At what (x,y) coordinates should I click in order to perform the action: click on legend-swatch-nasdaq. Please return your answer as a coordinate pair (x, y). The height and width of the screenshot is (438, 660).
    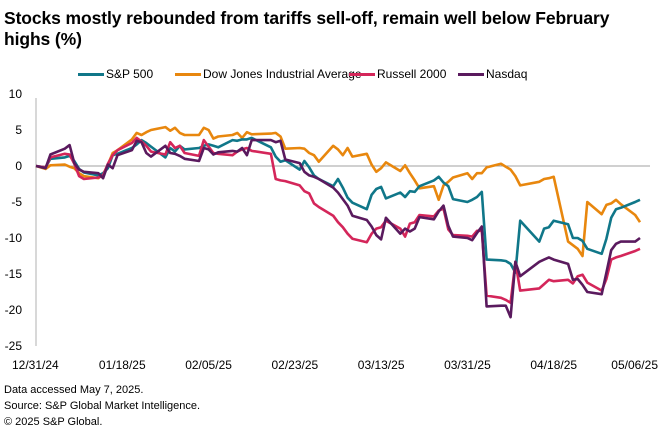
    Looking at the image, I should click on (471, 74).